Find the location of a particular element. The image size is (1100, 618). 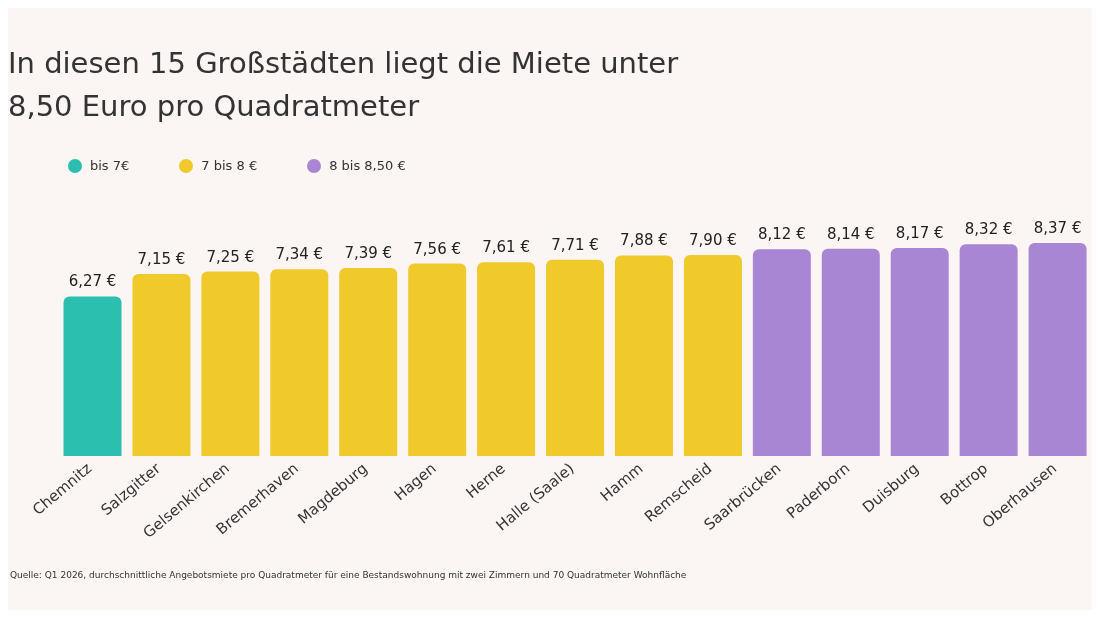

data-label: 7,25 € is located at coordinates (230, 256).